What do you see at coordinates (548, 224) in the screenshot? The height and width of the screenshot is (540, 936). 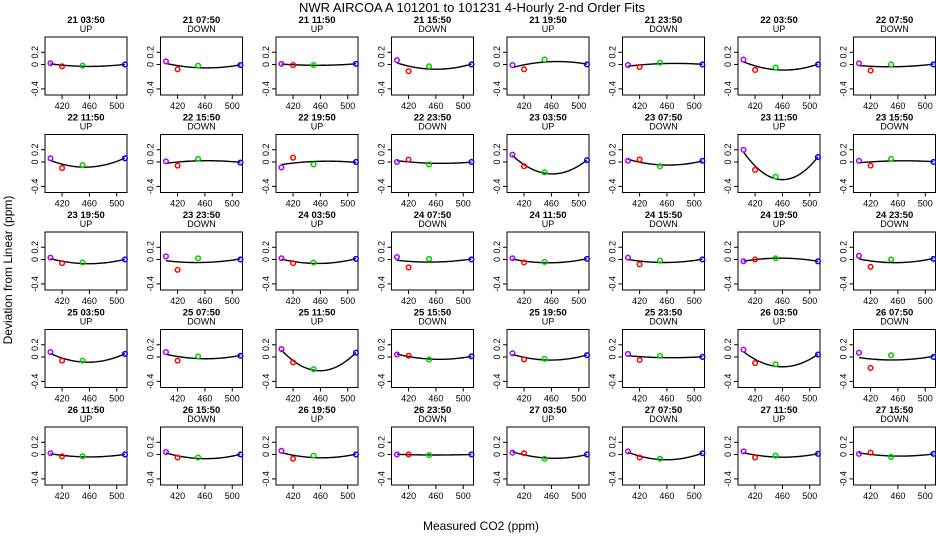 I see `panel-direction: UP` at bounding box center [548, 224].